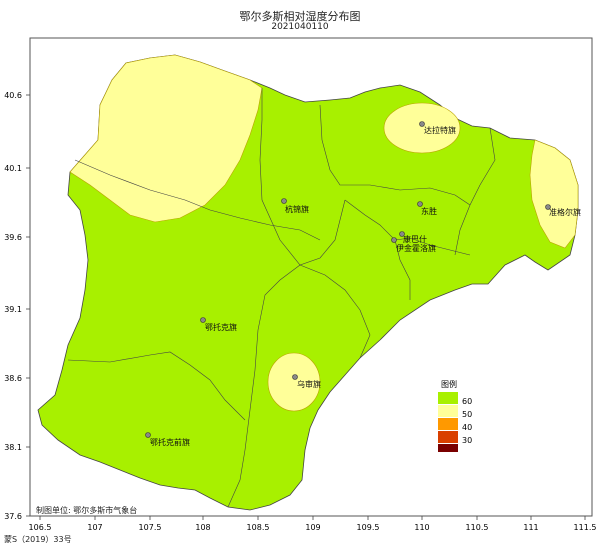  What do you see at coordinates (13, 516) in the screenshot?
I see `y-tick-label: 37.6` at bounding box center [13, 516].